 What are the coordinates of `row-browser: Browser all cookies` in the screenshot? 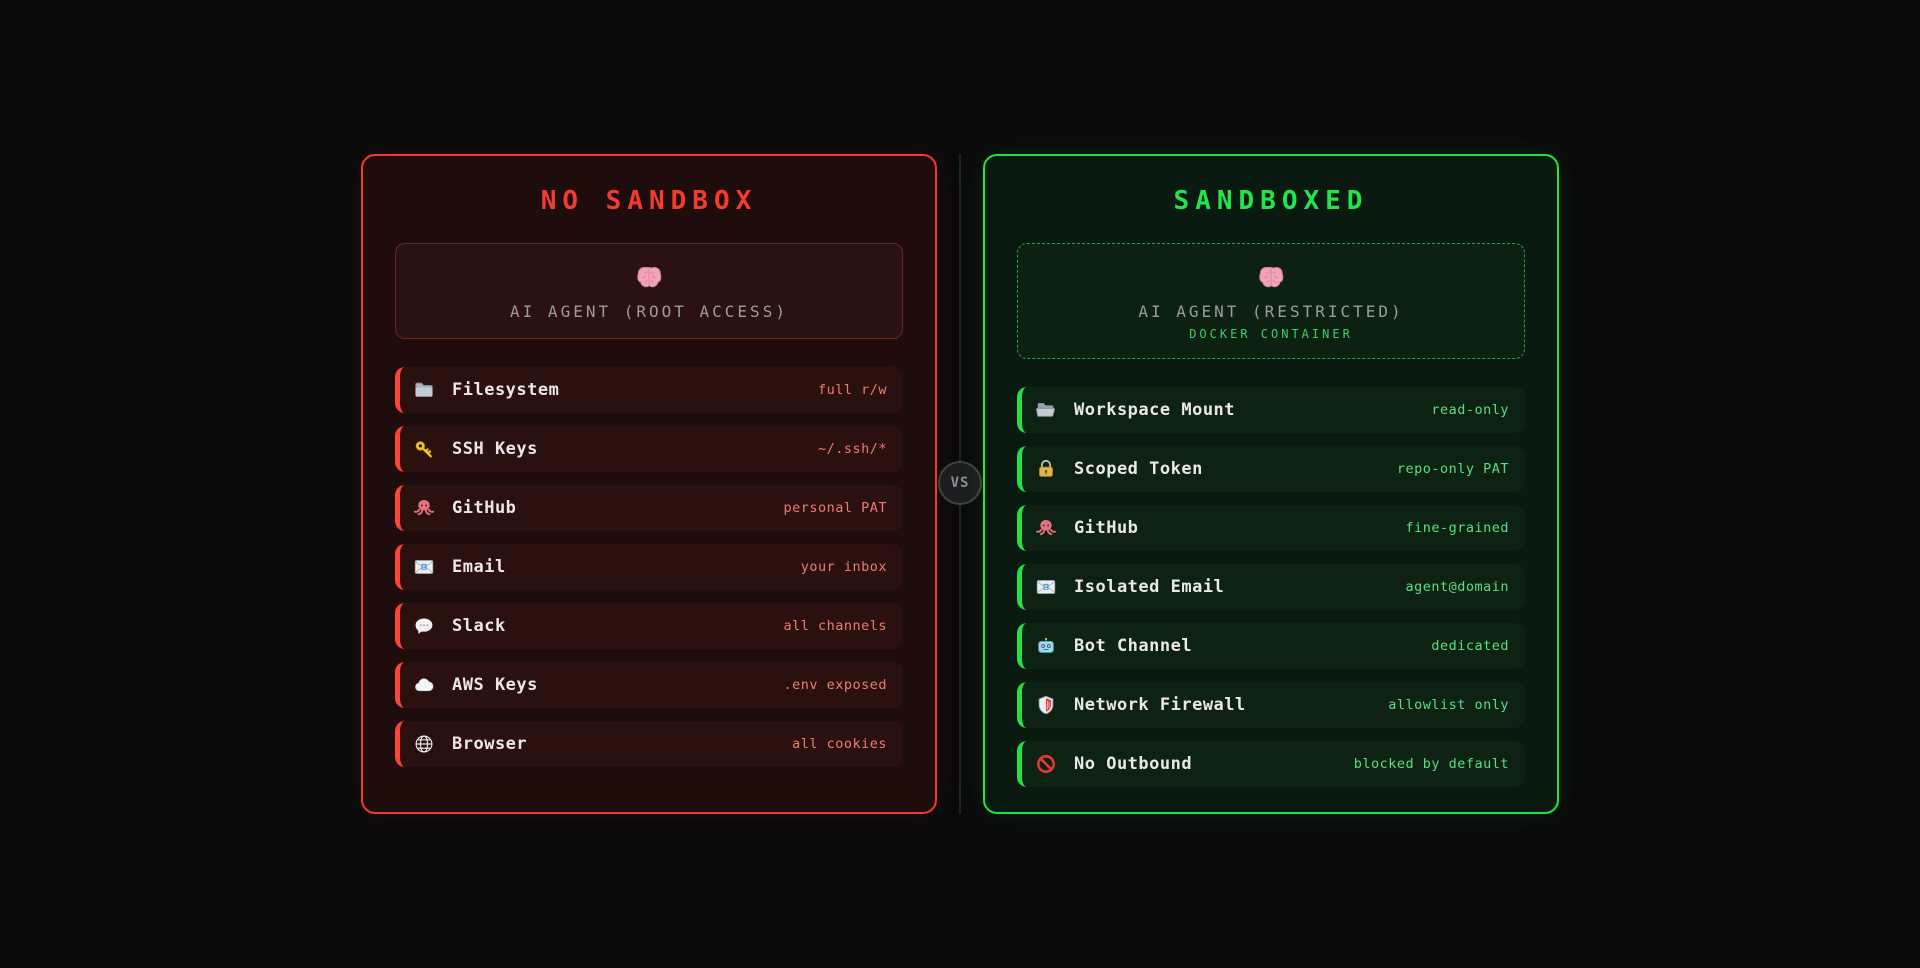 It's located at (649, 744).